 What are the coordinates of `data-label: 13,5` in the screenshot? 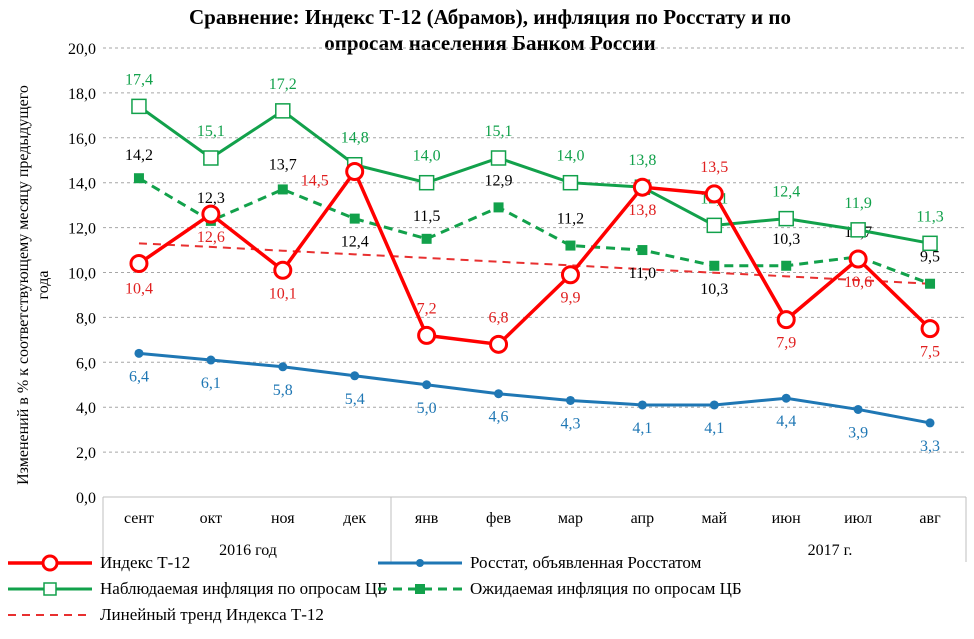 It's located at (714, 167).